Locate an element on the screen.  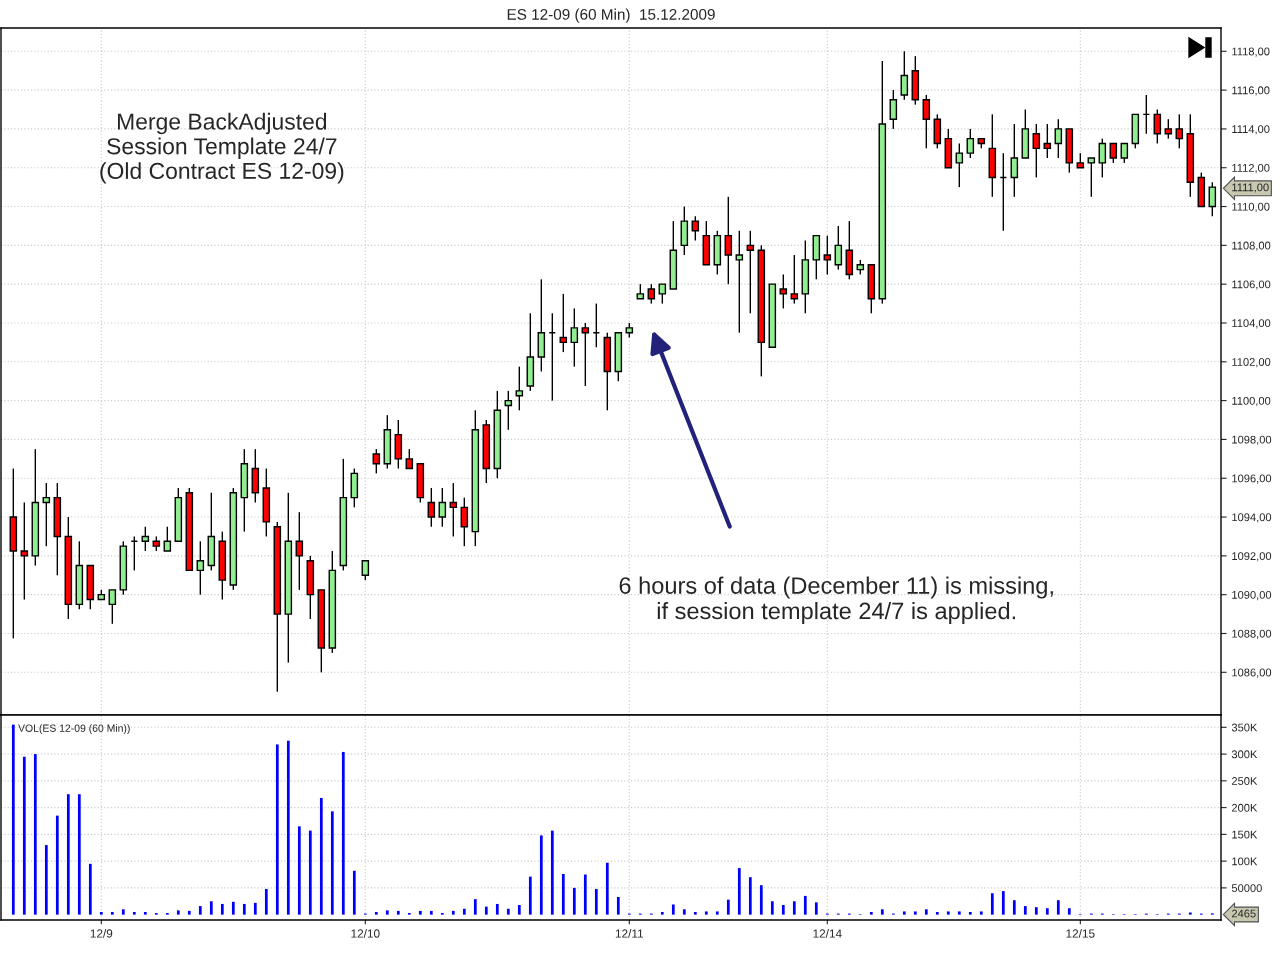
y-tick-label: 50000 is located at coordinates (1246, 888).